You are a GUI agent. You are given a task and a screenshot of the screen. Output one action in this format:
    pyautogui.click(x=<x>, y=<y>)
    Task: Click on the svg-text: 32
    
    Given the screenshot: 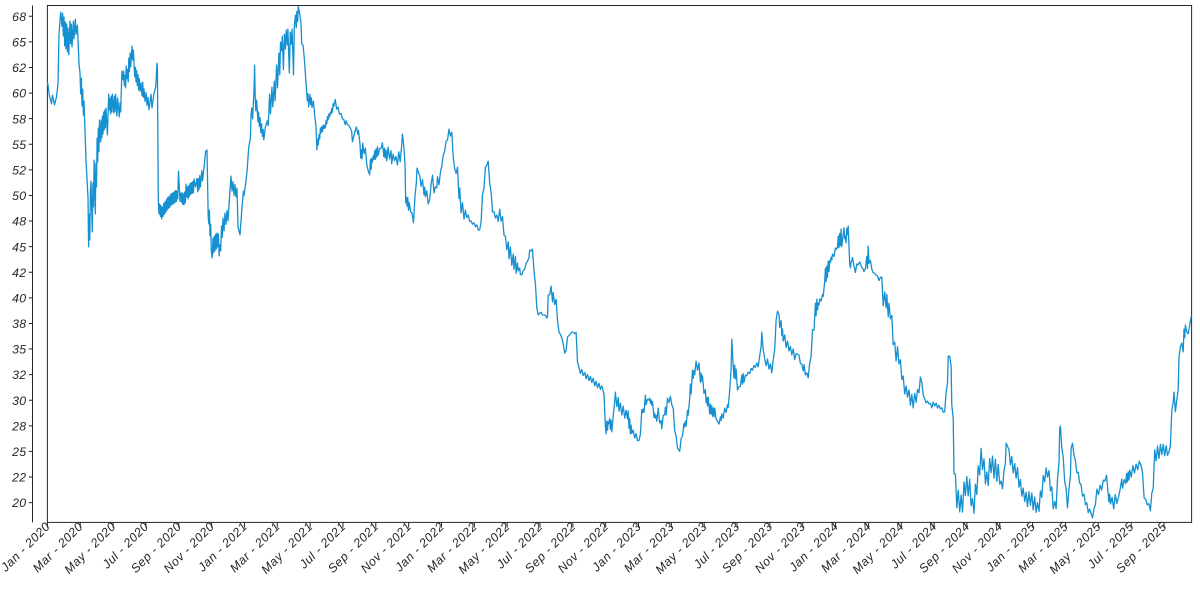 What is the action you would take?
    pyautogui.click(x=19, y=375)
    